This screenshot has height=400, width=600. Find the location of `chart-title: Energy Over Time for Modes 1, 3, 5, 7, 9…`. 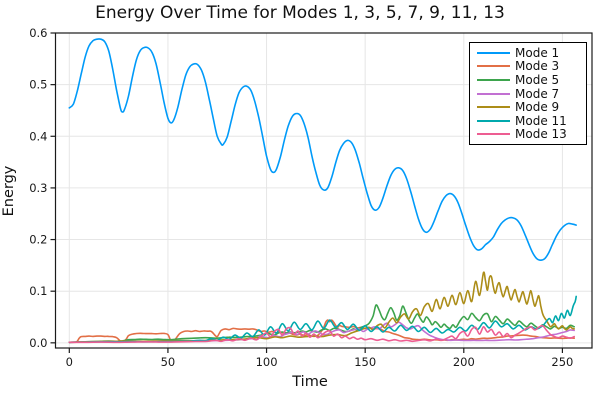

chart-title: Energy Over Time for Modes 1, 3, 5, 7, 9… is located at coordinates (300, 13).